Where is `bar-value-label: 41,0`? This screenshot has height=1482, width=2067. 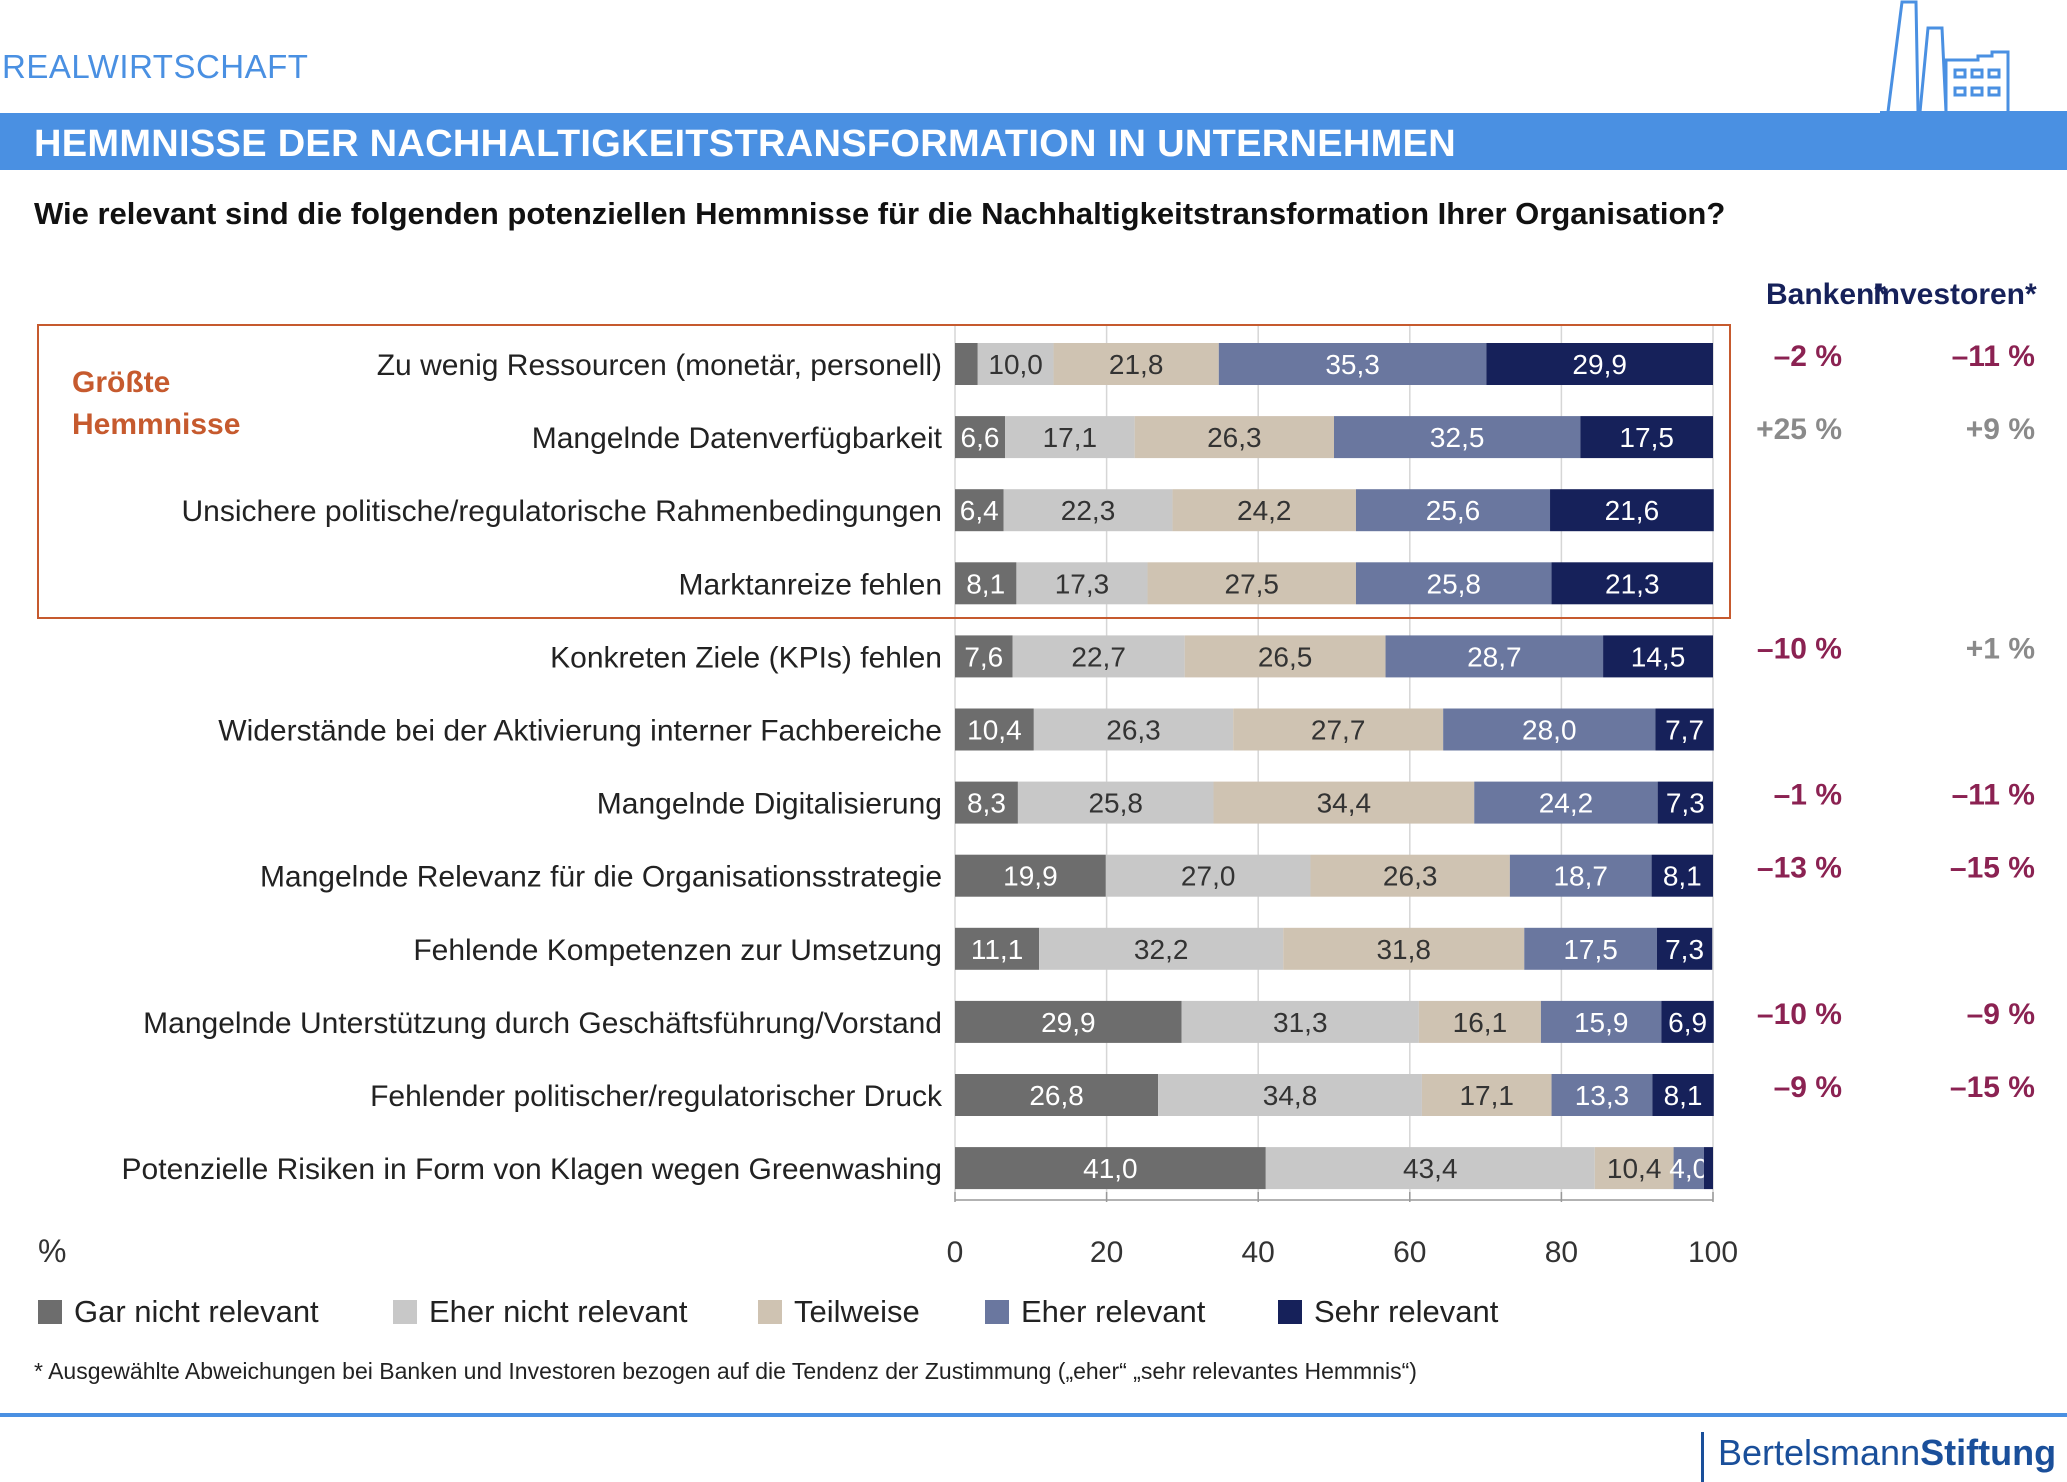
bar-value-label: 41,0 is located at coordinates (1110, 1168).